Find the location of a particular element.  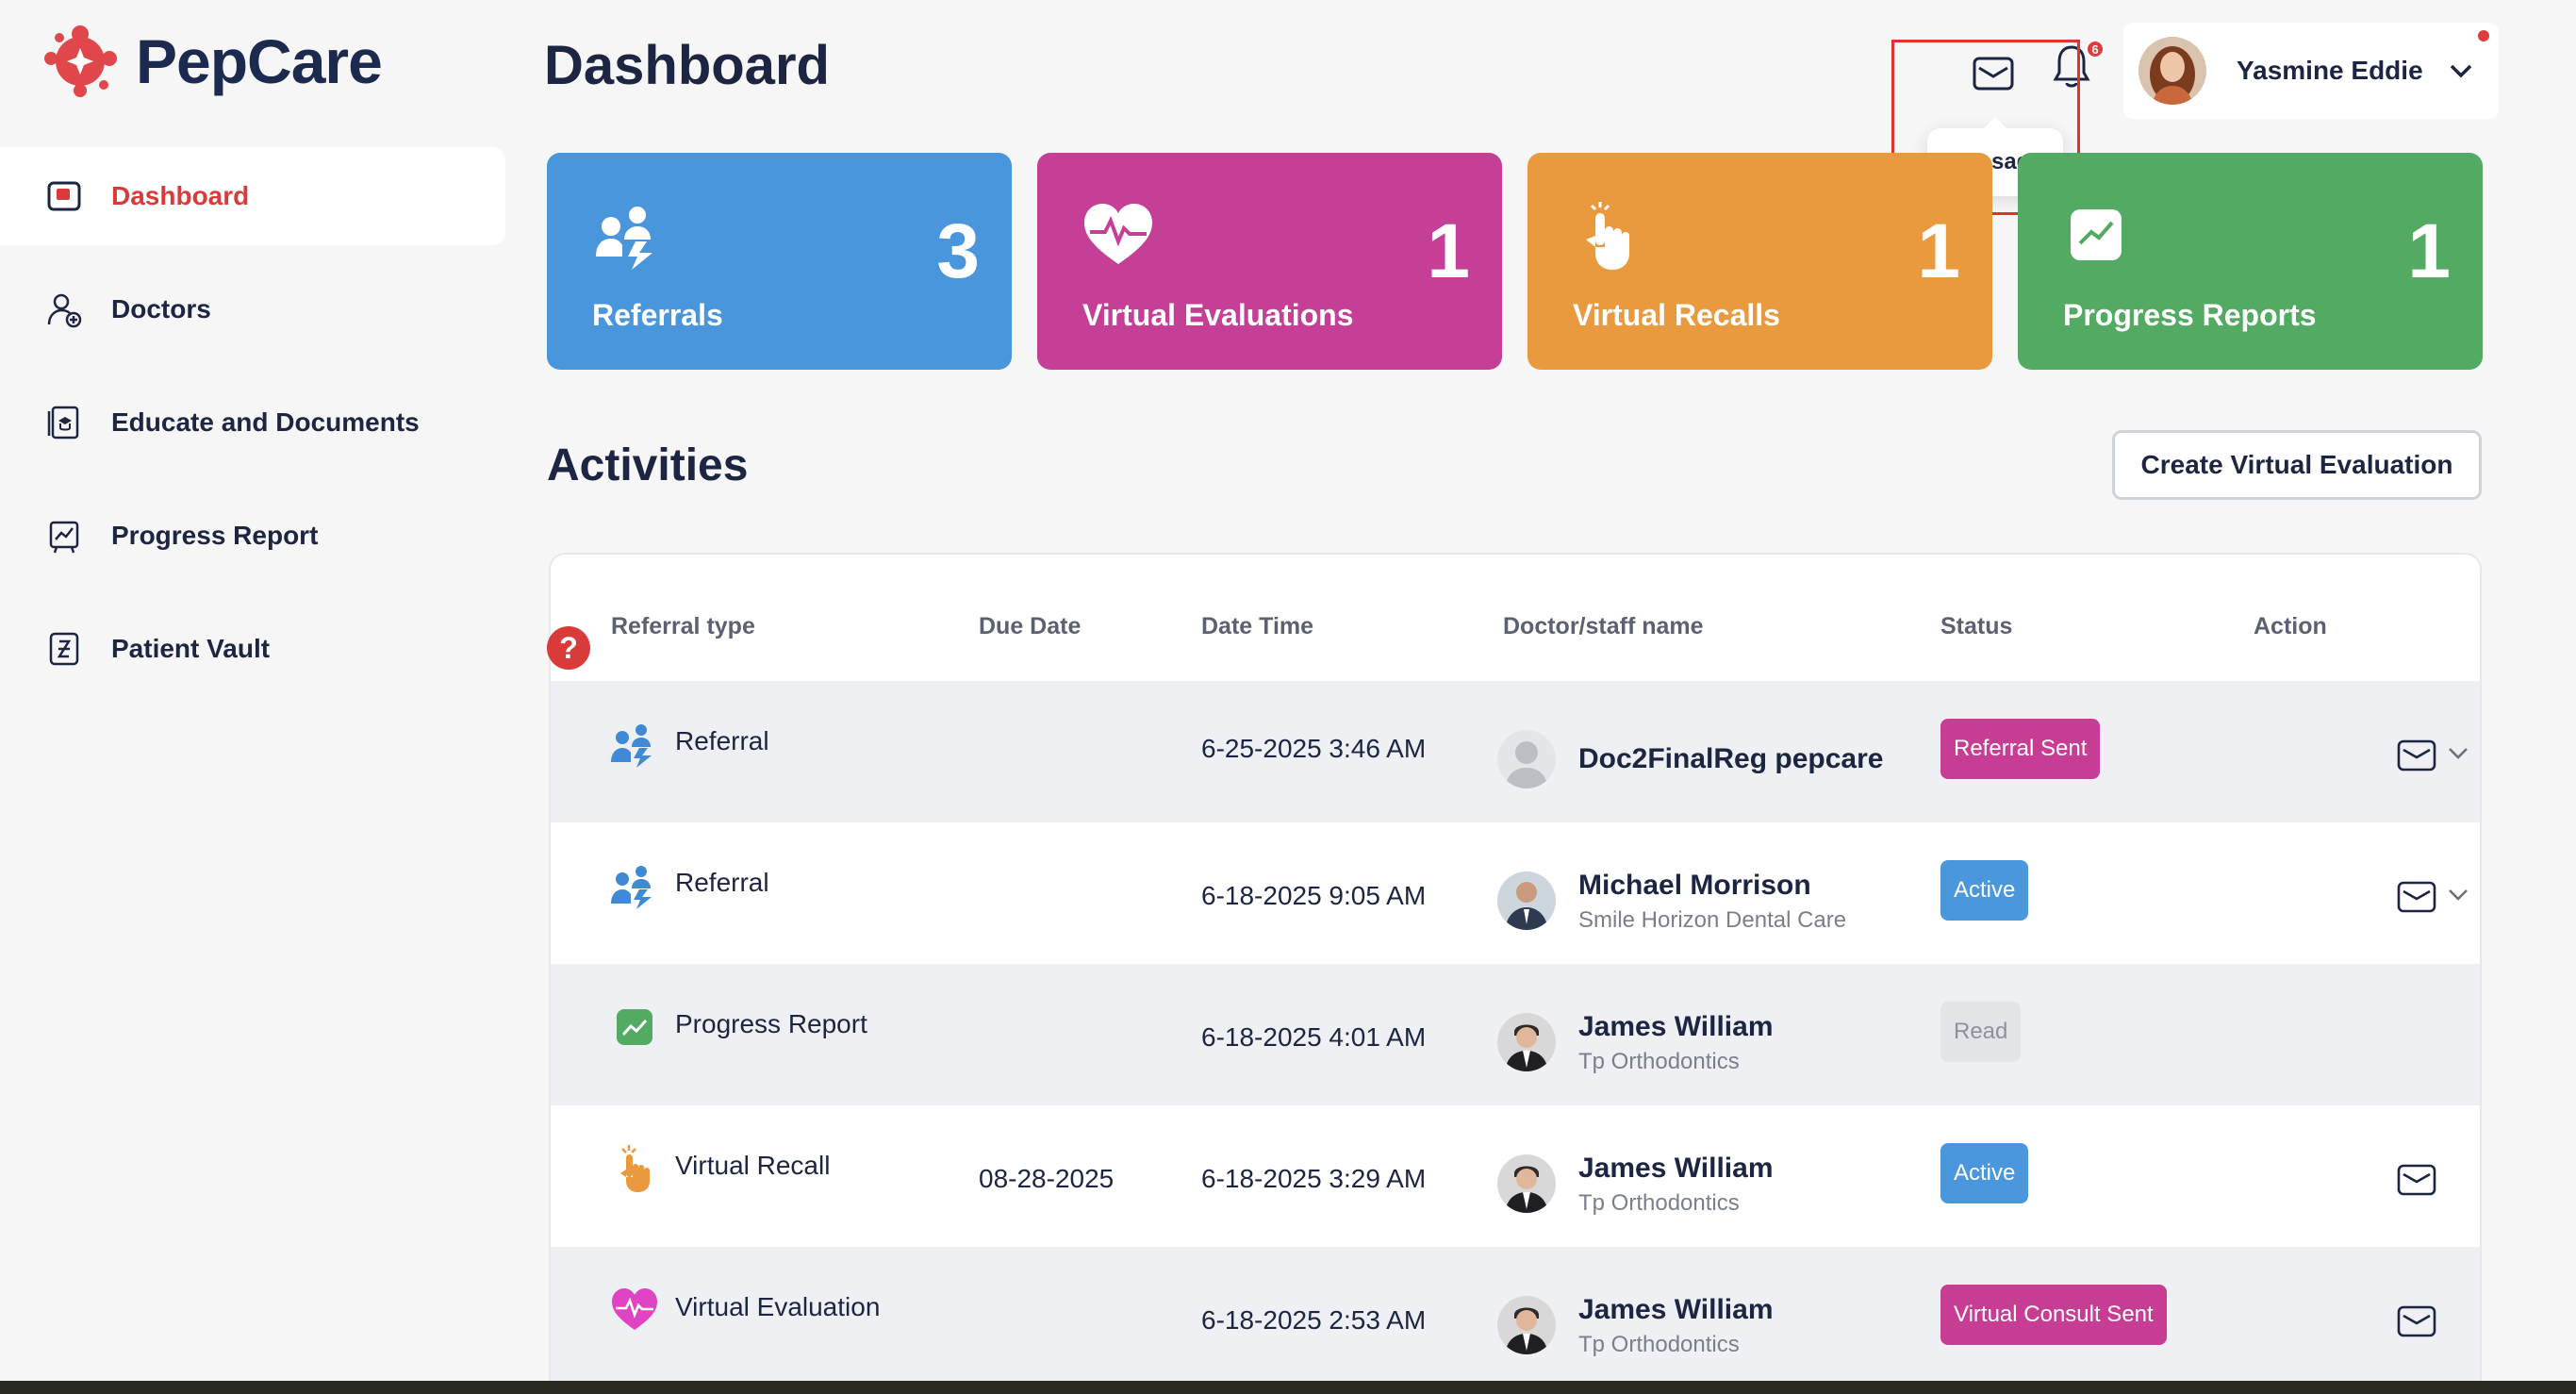

sidebar-item-patient-vault: Patient Vault is located at coordinates (252, 649).